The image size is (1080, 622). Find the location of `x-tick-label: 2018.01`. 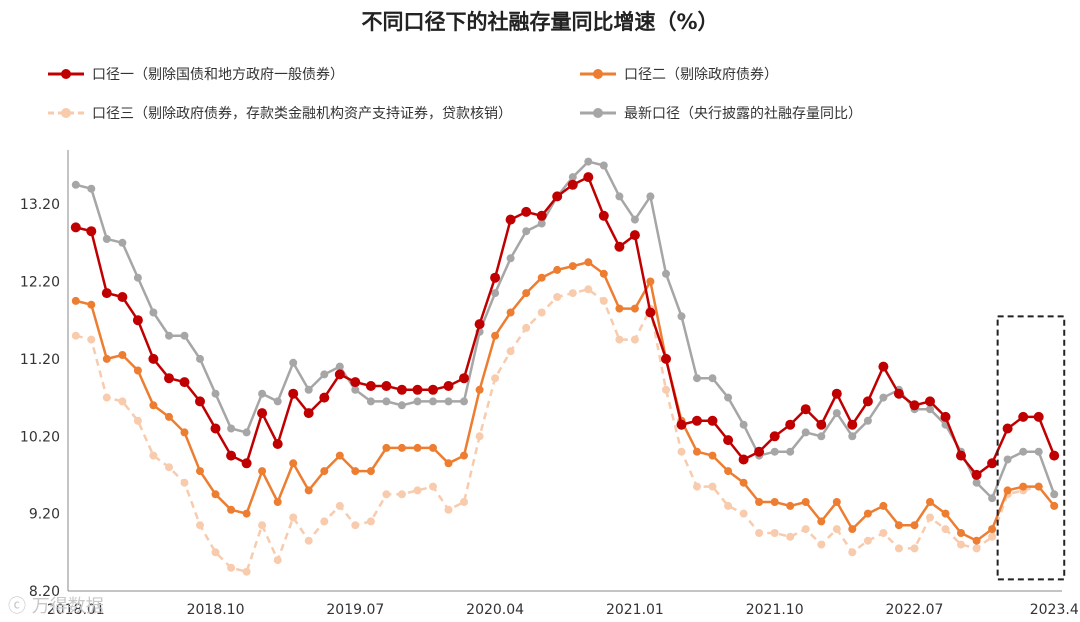

x-tick-label: 2018.01 is located at coordinates (76, 610).